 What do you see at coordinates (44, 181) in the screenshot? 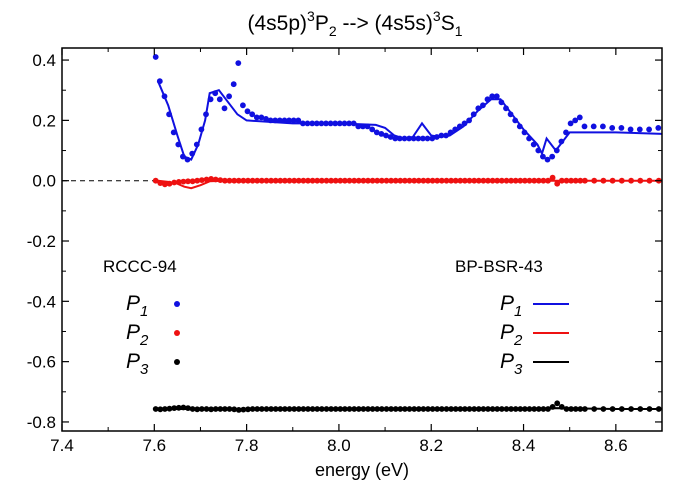
I see `y-tick-label: 0.0` at bounding box center [44, 181].